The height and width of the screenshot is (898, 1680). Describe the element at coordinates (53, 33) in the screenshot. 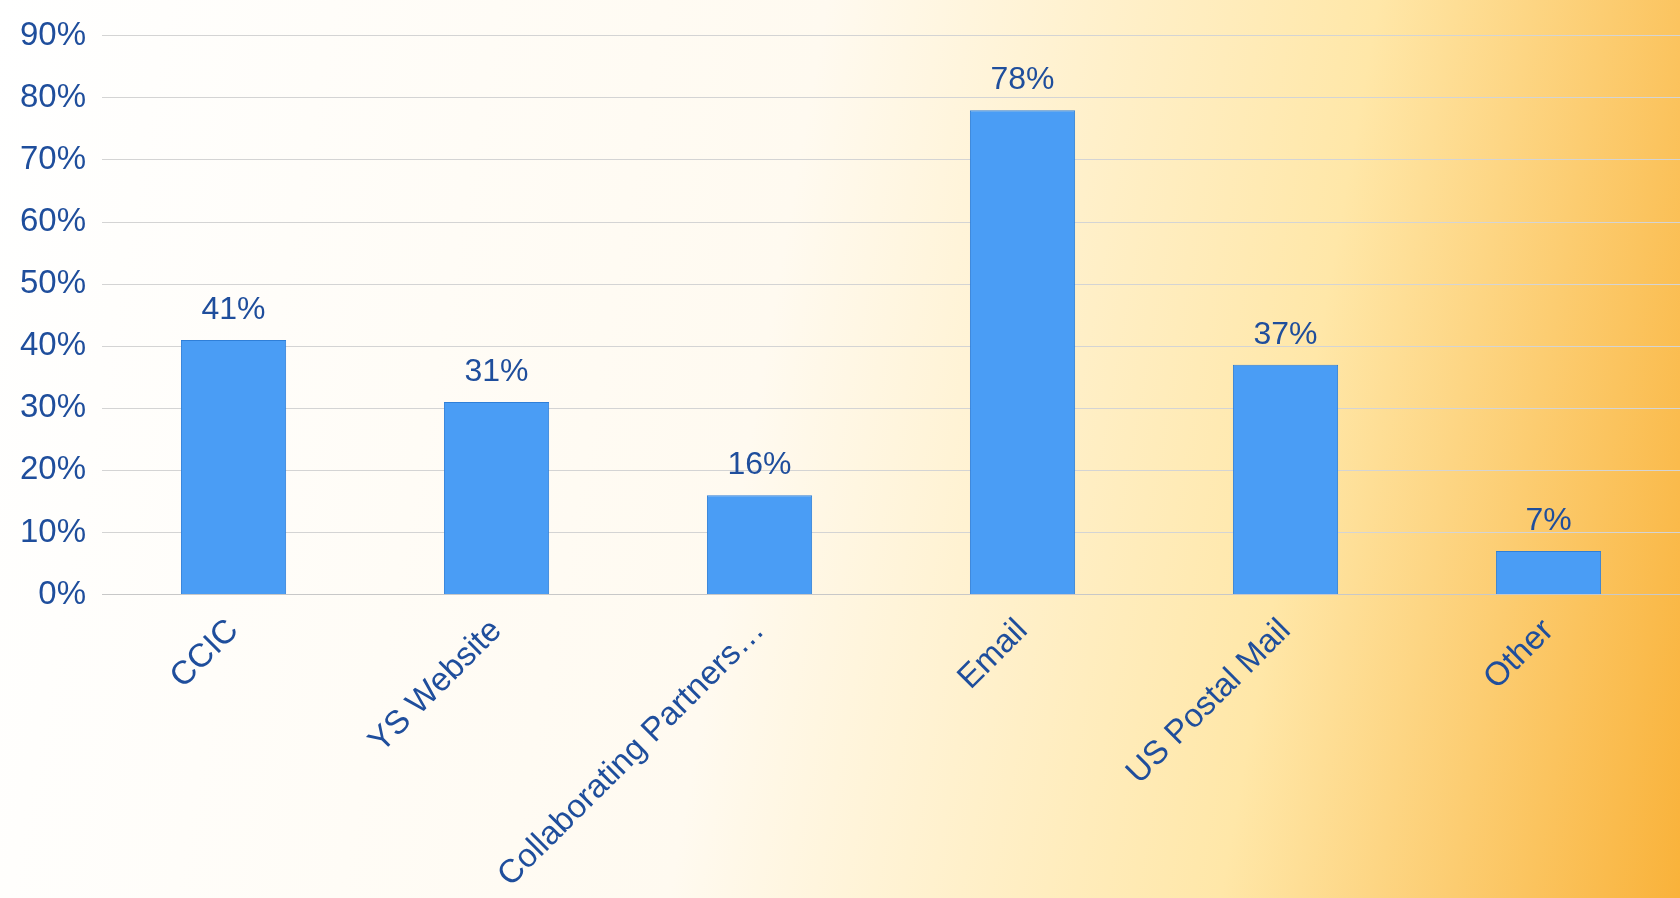

I see `y-tick-label: 90%` at that location.